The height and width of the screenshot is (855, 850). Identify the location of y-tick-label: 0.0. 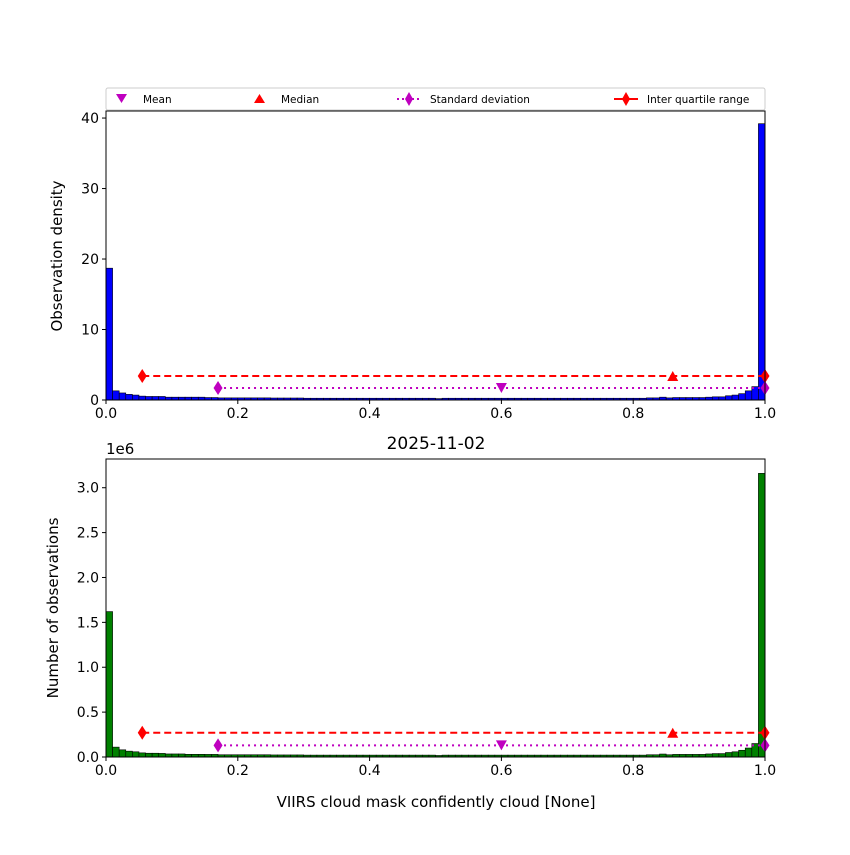
(88, 758).